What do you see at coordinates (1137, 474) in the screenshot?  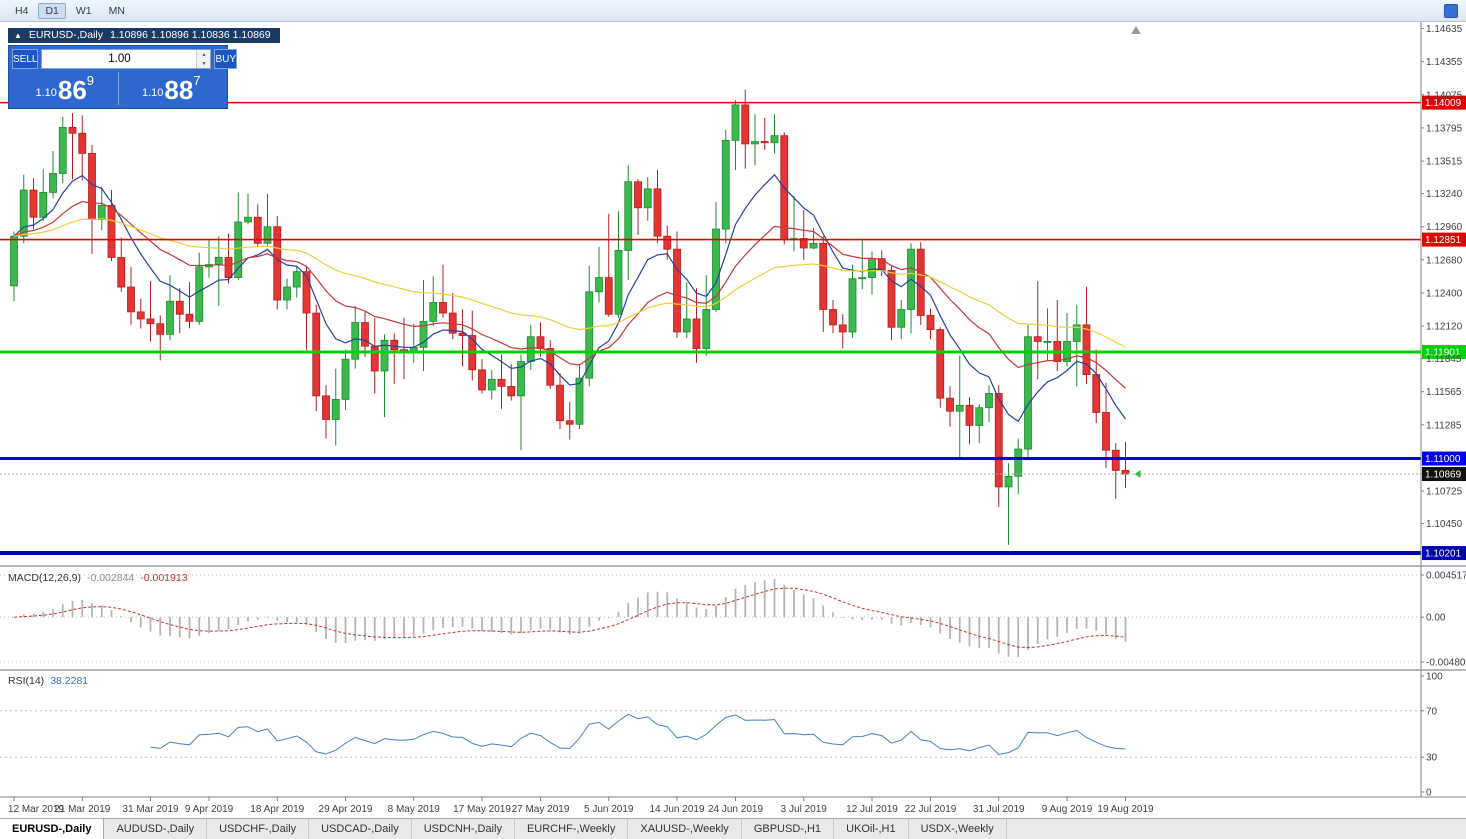 I see `price-pointer-icon` at bounding box center [1137, 474].